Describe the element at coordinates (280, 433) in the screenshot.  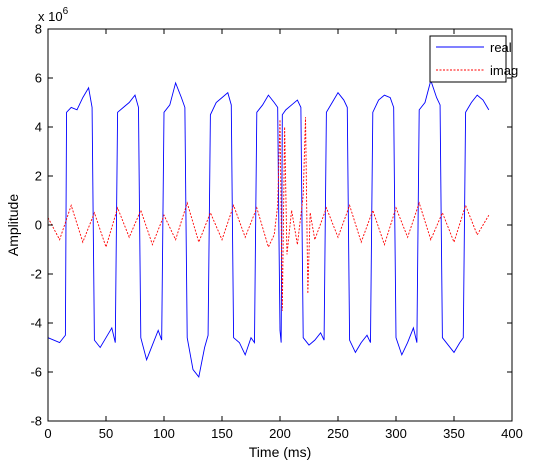
I see `x-tick-label: 200` at that location.